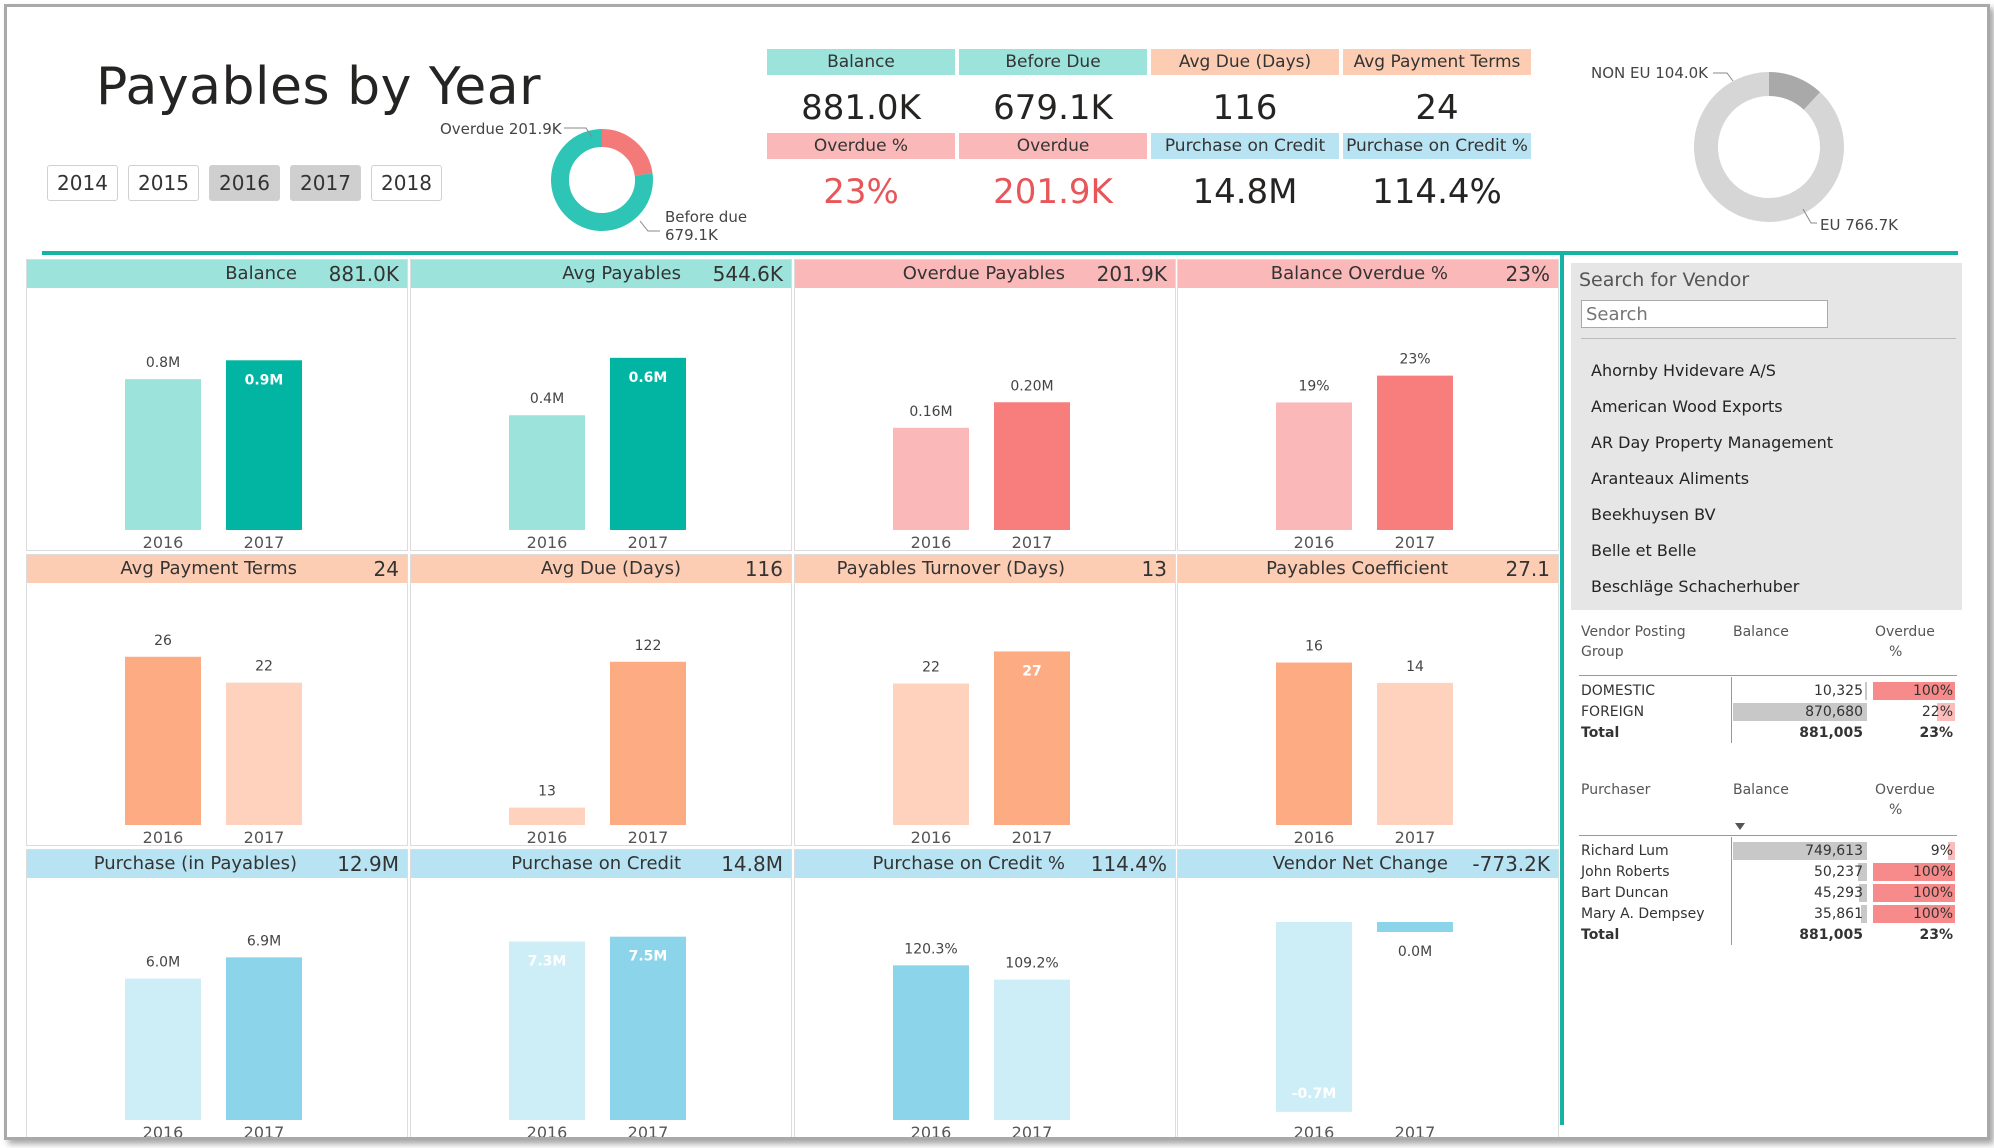 The image size is (1994, 1148). Describe the element at coordinates (1511, 864) in the screenshot. I see `card-value: -773.2K` at that location.